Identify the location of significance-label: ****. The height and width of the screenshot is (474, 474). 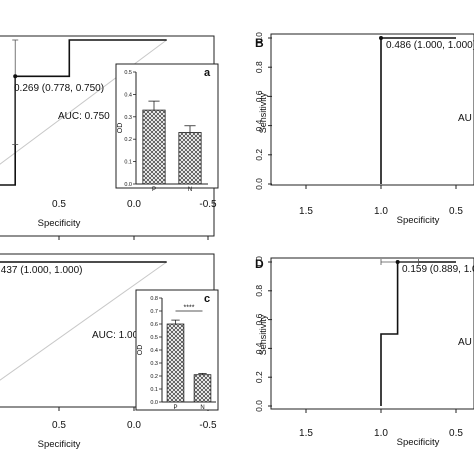
(189, 308).